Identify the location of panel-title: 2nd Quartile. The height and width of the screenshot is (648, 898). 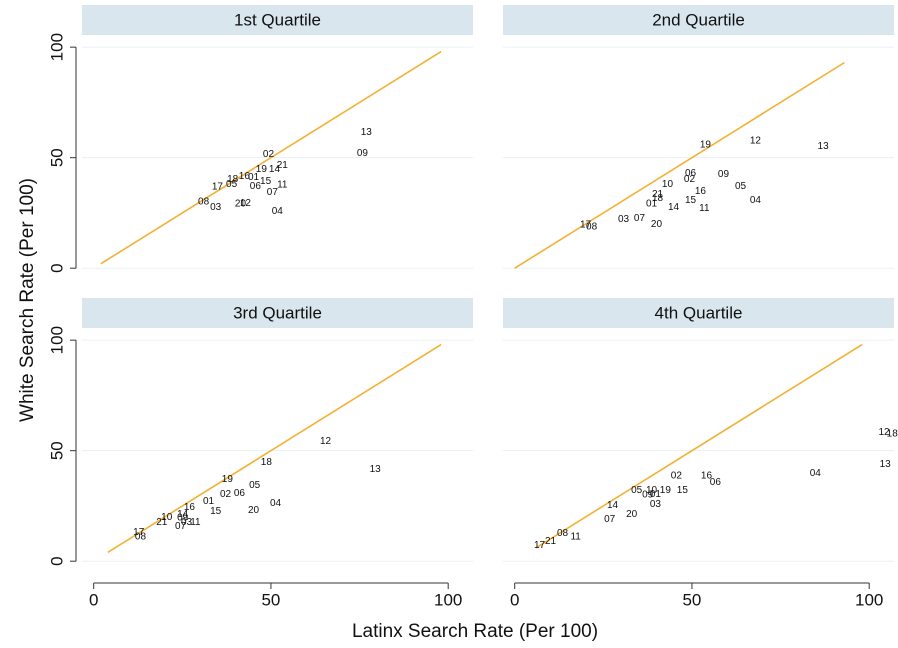
(698, 19).